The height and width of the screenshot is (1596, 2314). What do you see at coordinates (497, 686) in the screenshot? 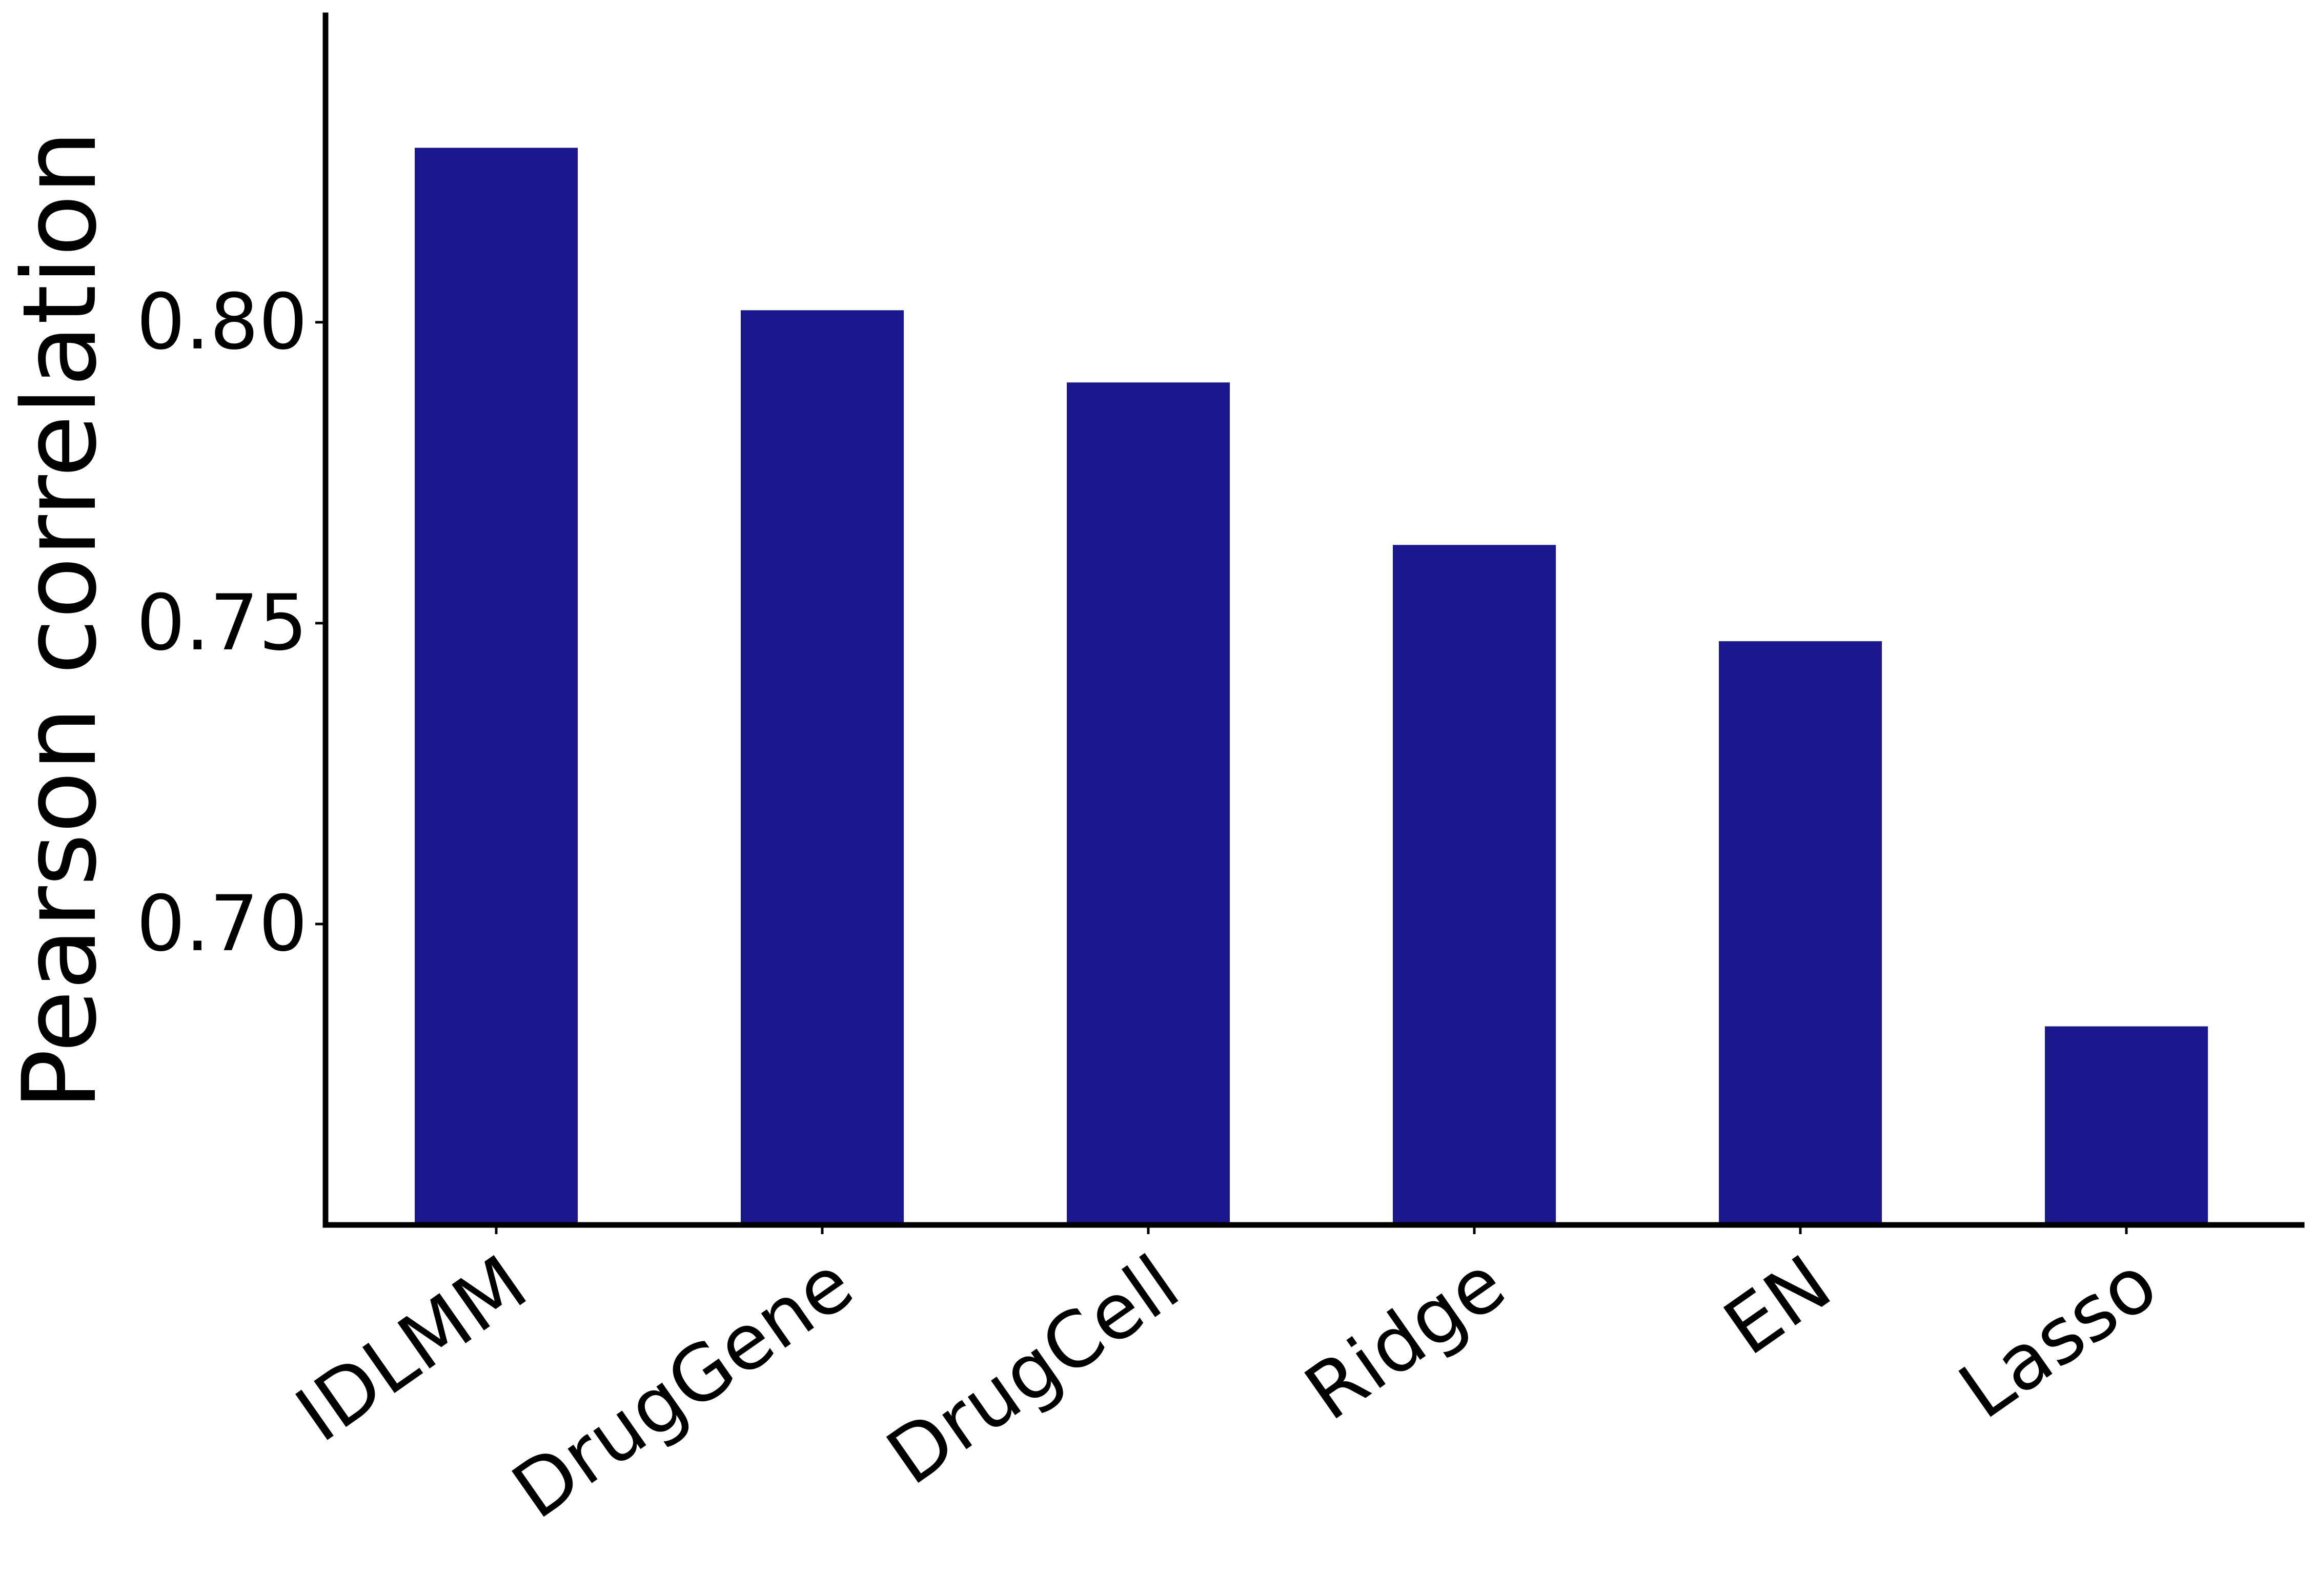
I see `bar-idlmm` at bounding box center [497, 686].